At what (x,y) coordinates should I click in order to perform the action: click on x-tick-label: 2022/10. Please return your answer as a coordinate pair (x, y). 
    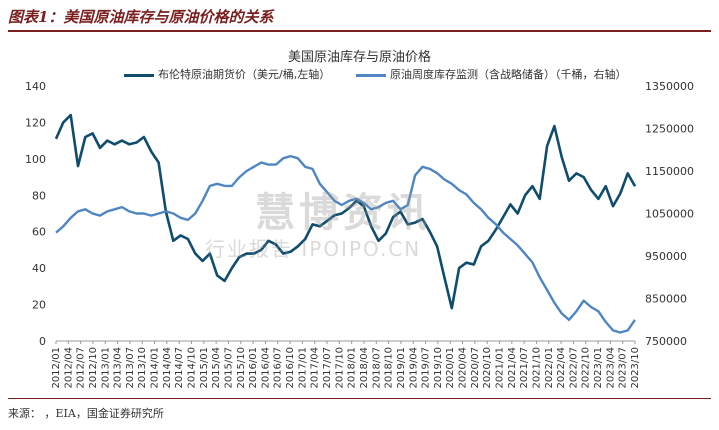
    Looking at the image, I should click on (586, 368).